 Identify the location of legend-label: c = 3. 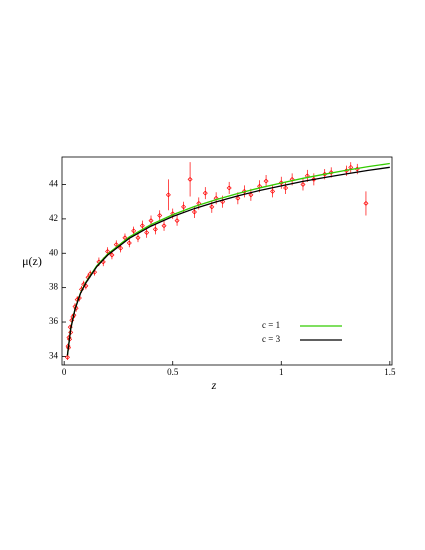
(271, 339).